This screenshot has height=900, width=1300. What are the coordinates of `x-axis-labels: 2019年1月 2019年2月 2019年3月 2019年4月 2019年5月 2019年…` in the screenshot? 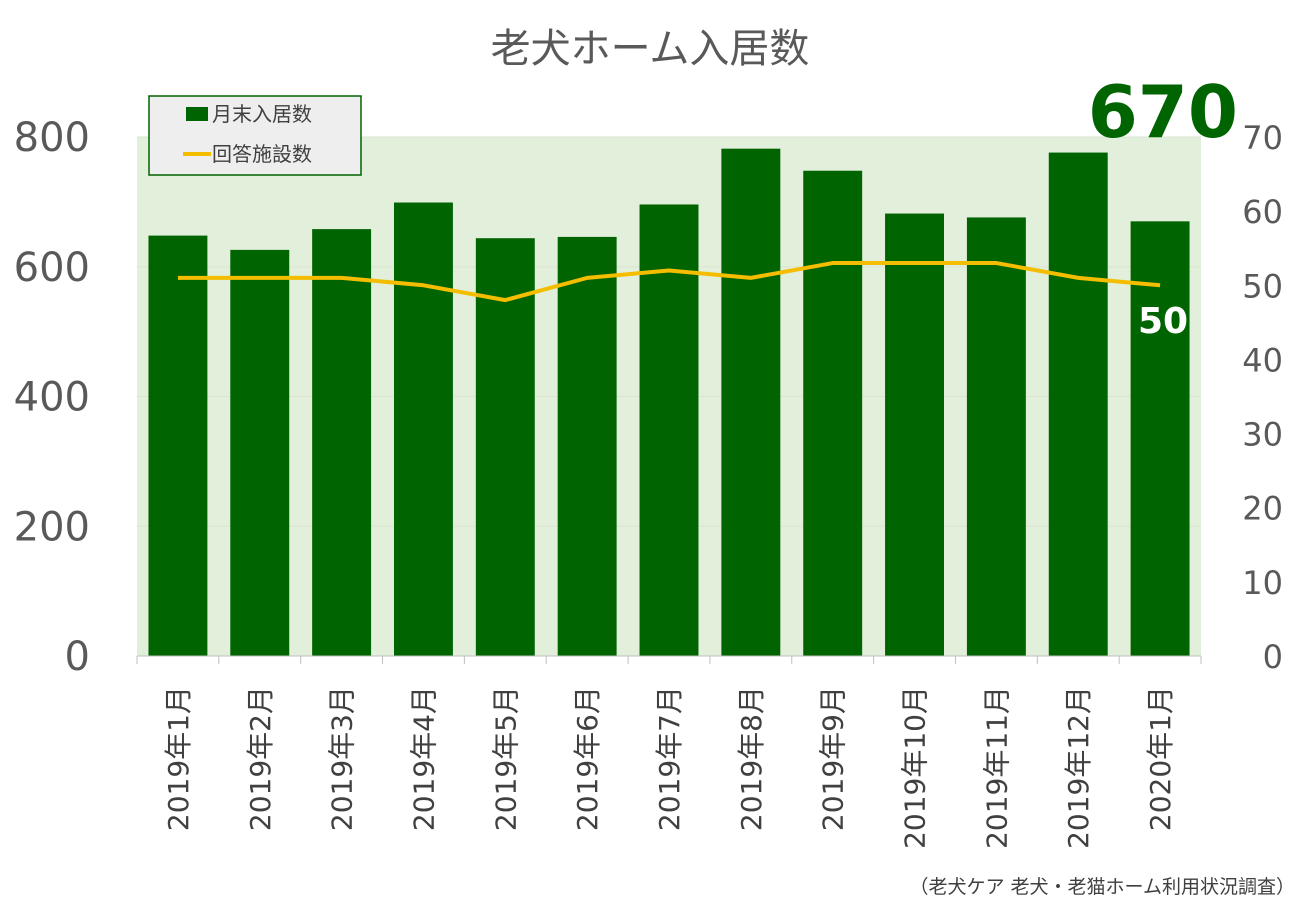 It's located at (669, 767).